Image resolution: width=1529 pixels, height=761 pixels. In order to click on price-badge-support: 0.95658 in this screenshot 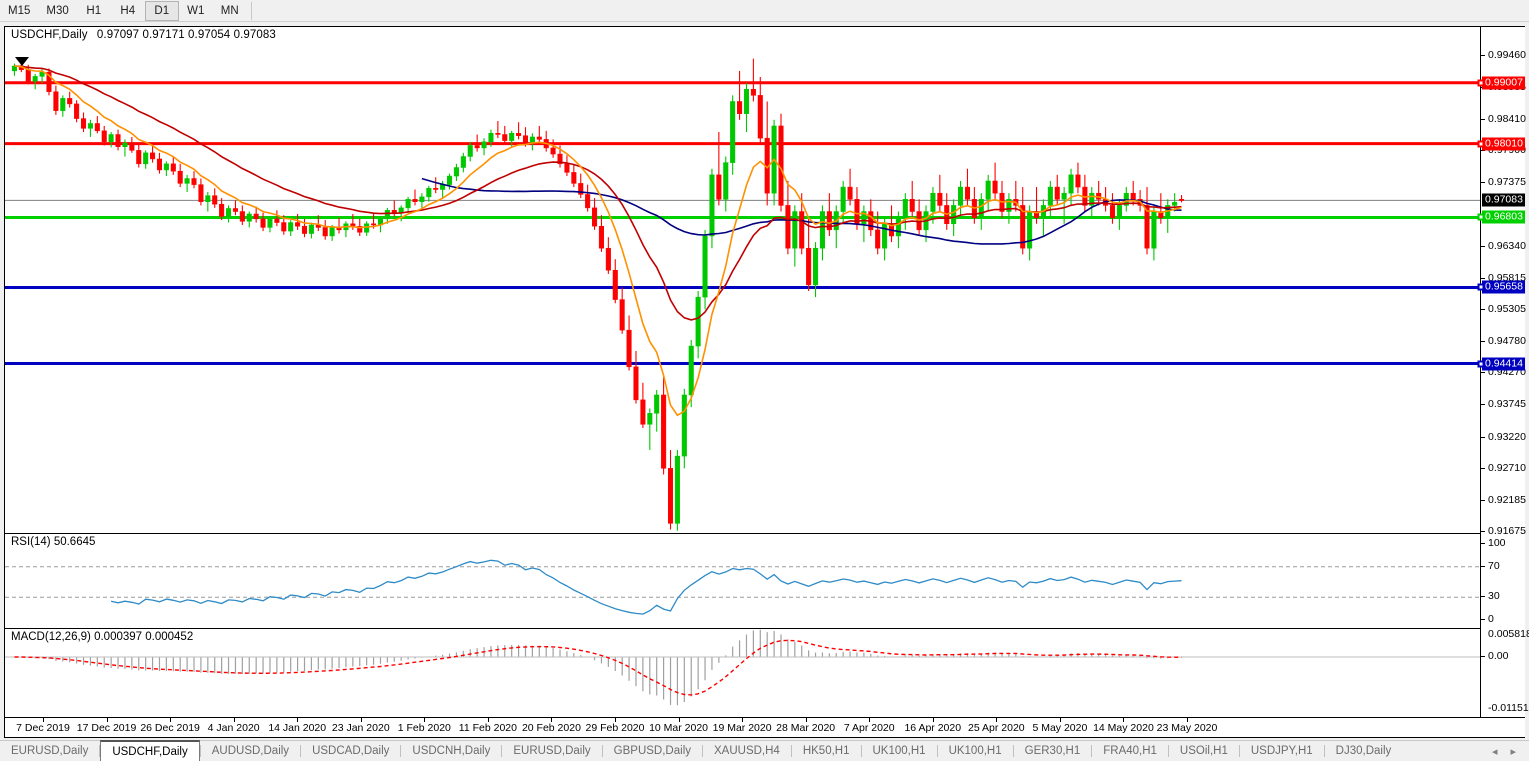, I will do `click(1503, 287)`.